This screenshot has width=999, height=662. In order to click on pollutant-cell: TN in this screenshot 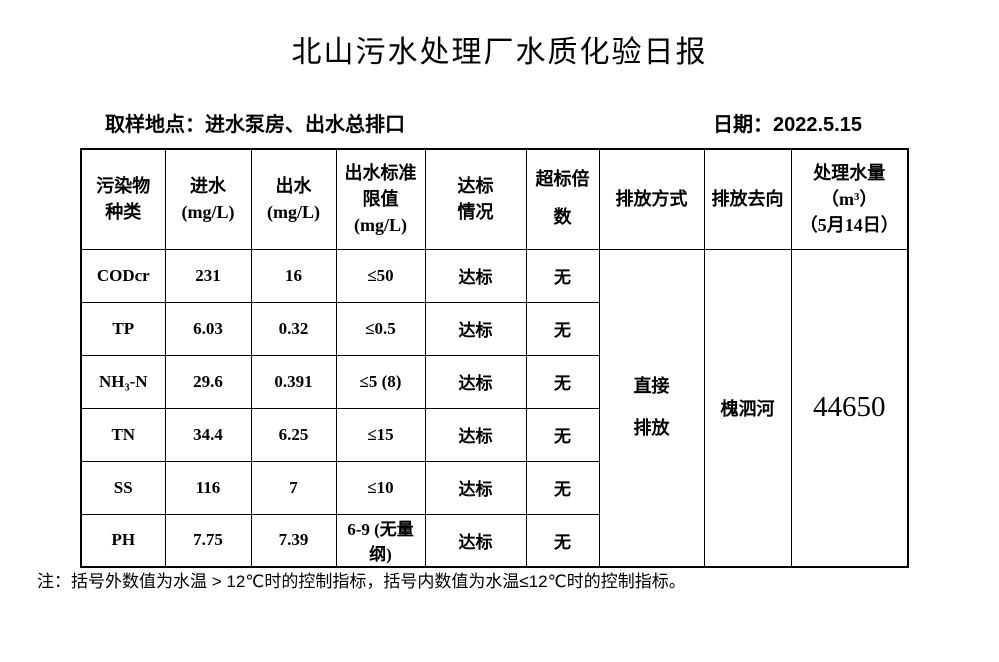, I will do `click(123, 434)`.